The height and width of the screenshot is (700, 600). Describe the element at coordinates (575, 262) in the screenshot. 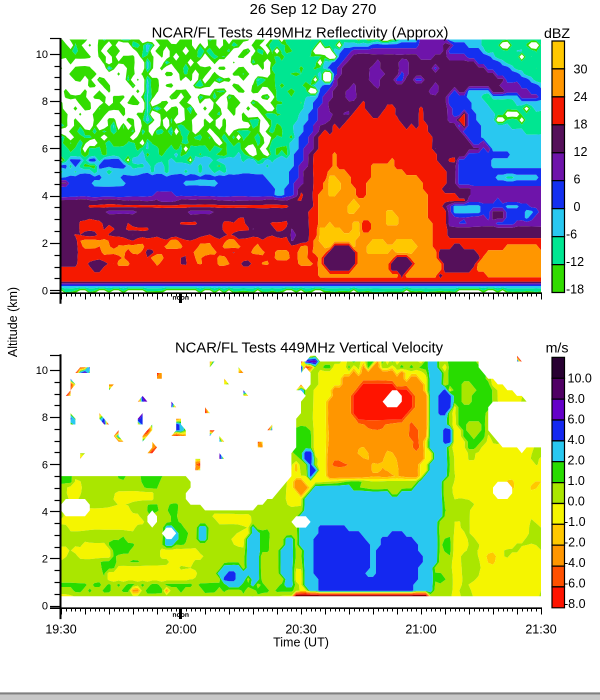

I see `svg-text: -12` at that location.